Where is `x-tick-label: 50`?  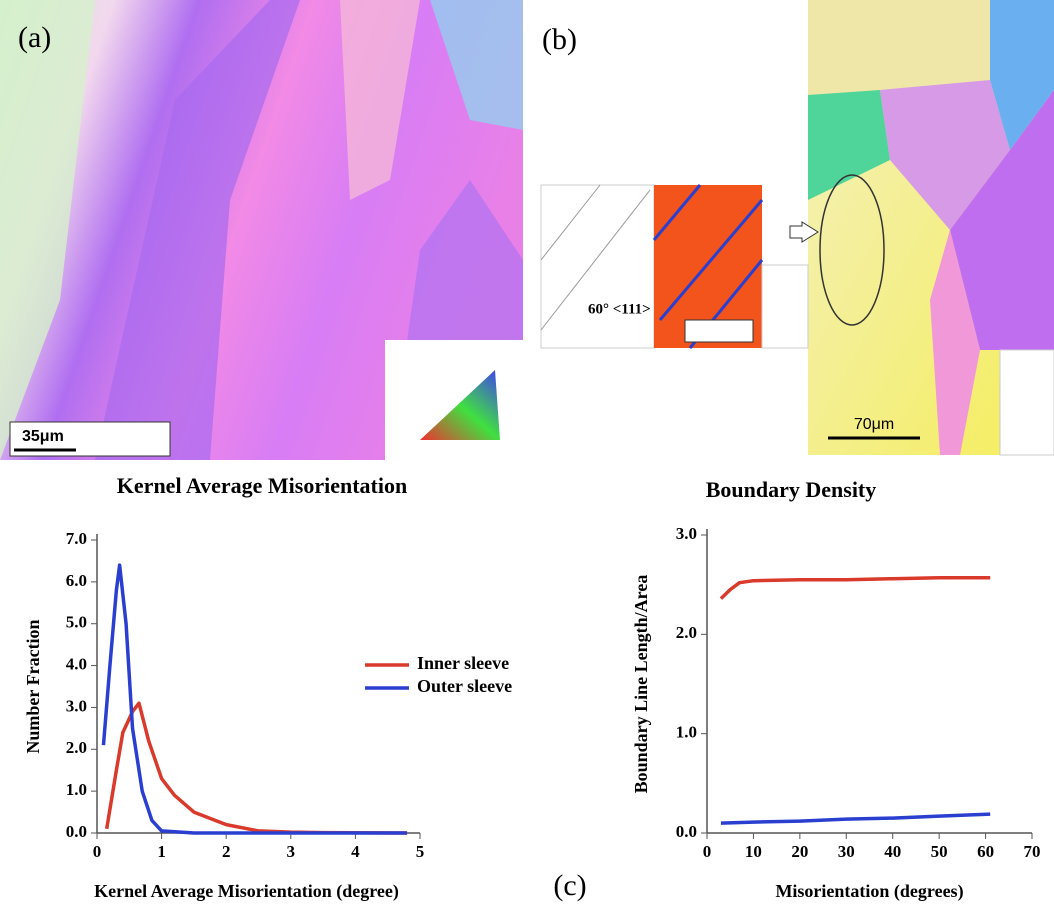 x-tick-label: 50 is located at coordinates (939, 851).